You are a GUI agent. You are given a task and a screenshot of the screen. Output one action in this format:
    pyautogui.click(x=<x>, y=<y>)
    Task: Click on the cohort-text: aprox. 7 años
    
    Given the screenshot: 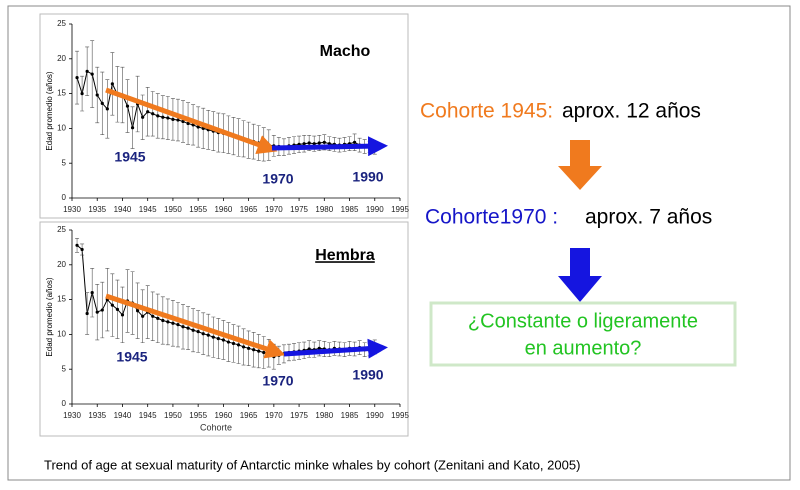 What is the action you would take?
    pyautogui.click(x=648, y=217)
    